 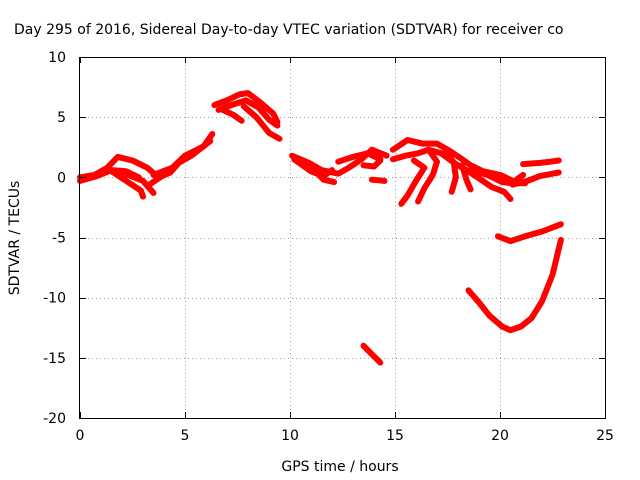 What do you see at coordinates (15, 238) in the screenshot?
I see `y-axis-label: SDTVAR / TECUs` at bounding box center [15, 238].